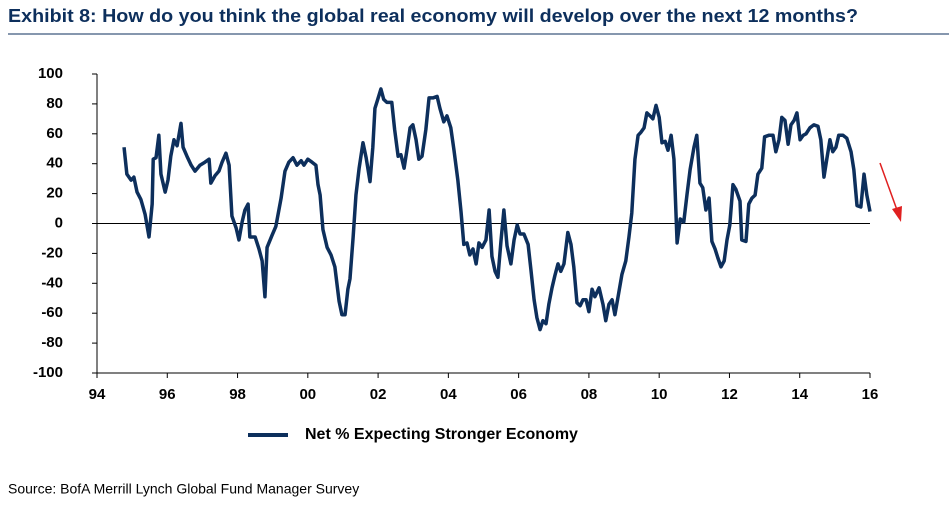 The height and width of the screenshot is (505, 949). Describe the element at coordinates (52, 342) in the screenshot. I see `y-tick-label: -80` at that location.